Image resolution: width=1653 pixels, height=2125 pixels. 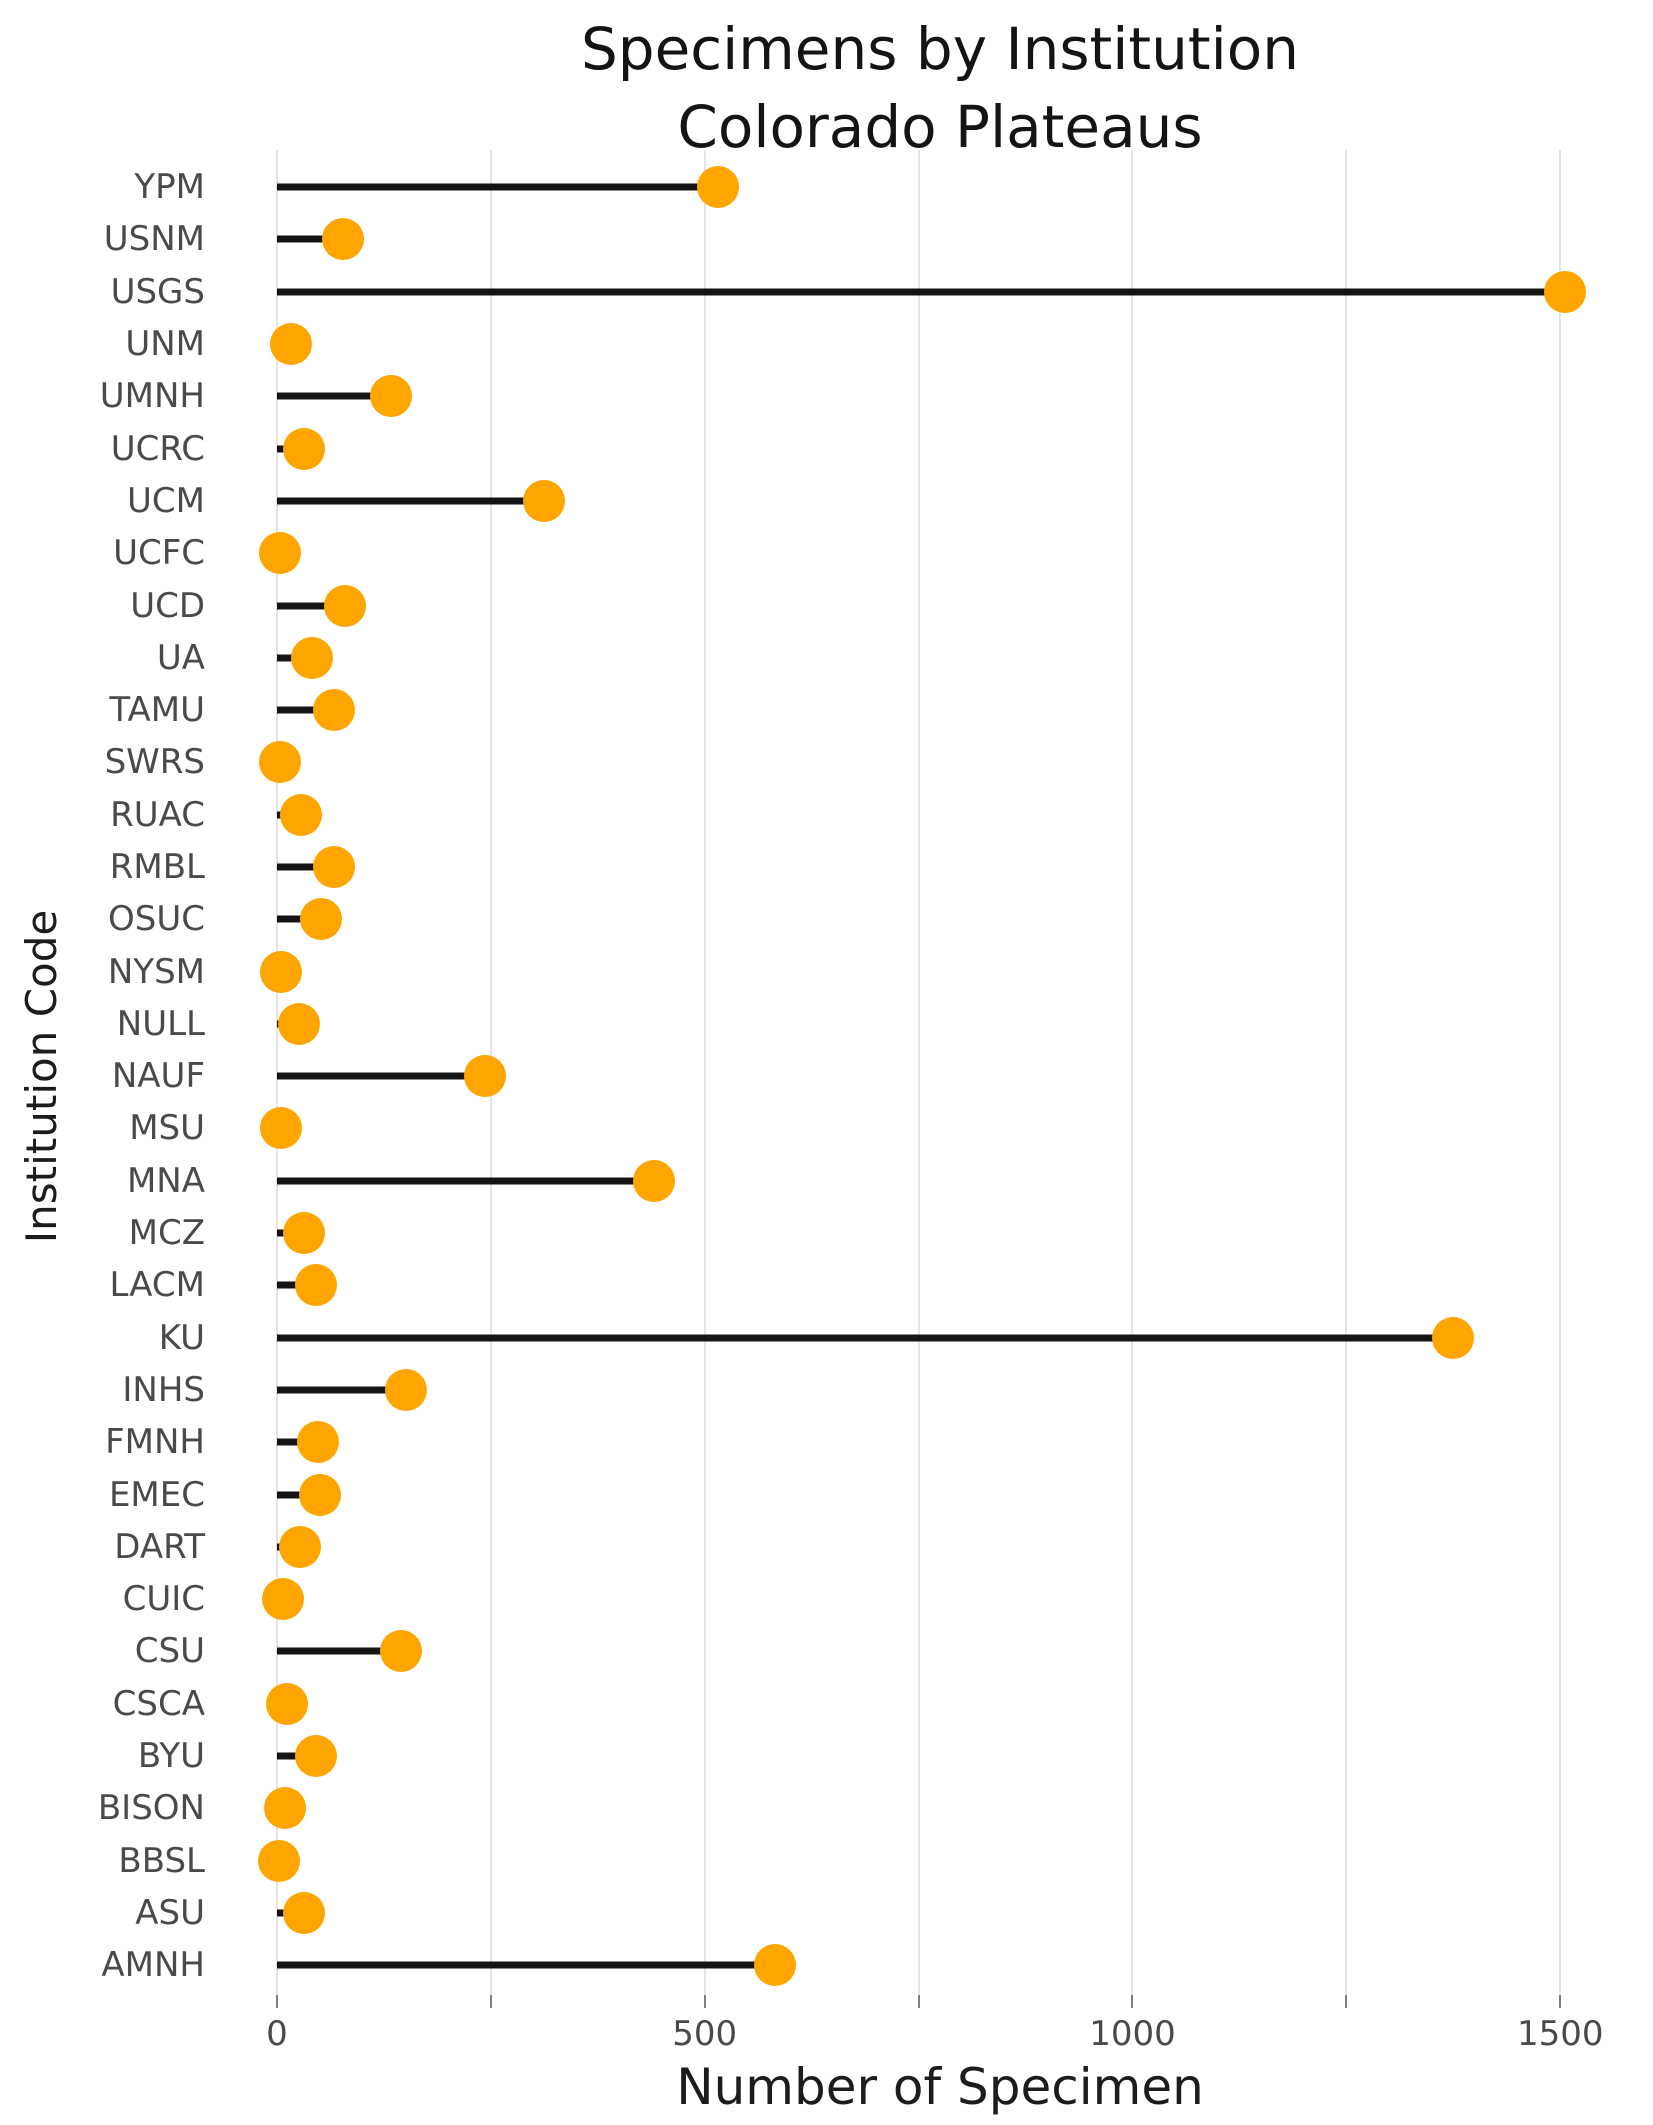 What do you see at coordinates (157, 814) in the screenshot?
I see `y-tick-label: RUAC` at bounding box center [157, 814].